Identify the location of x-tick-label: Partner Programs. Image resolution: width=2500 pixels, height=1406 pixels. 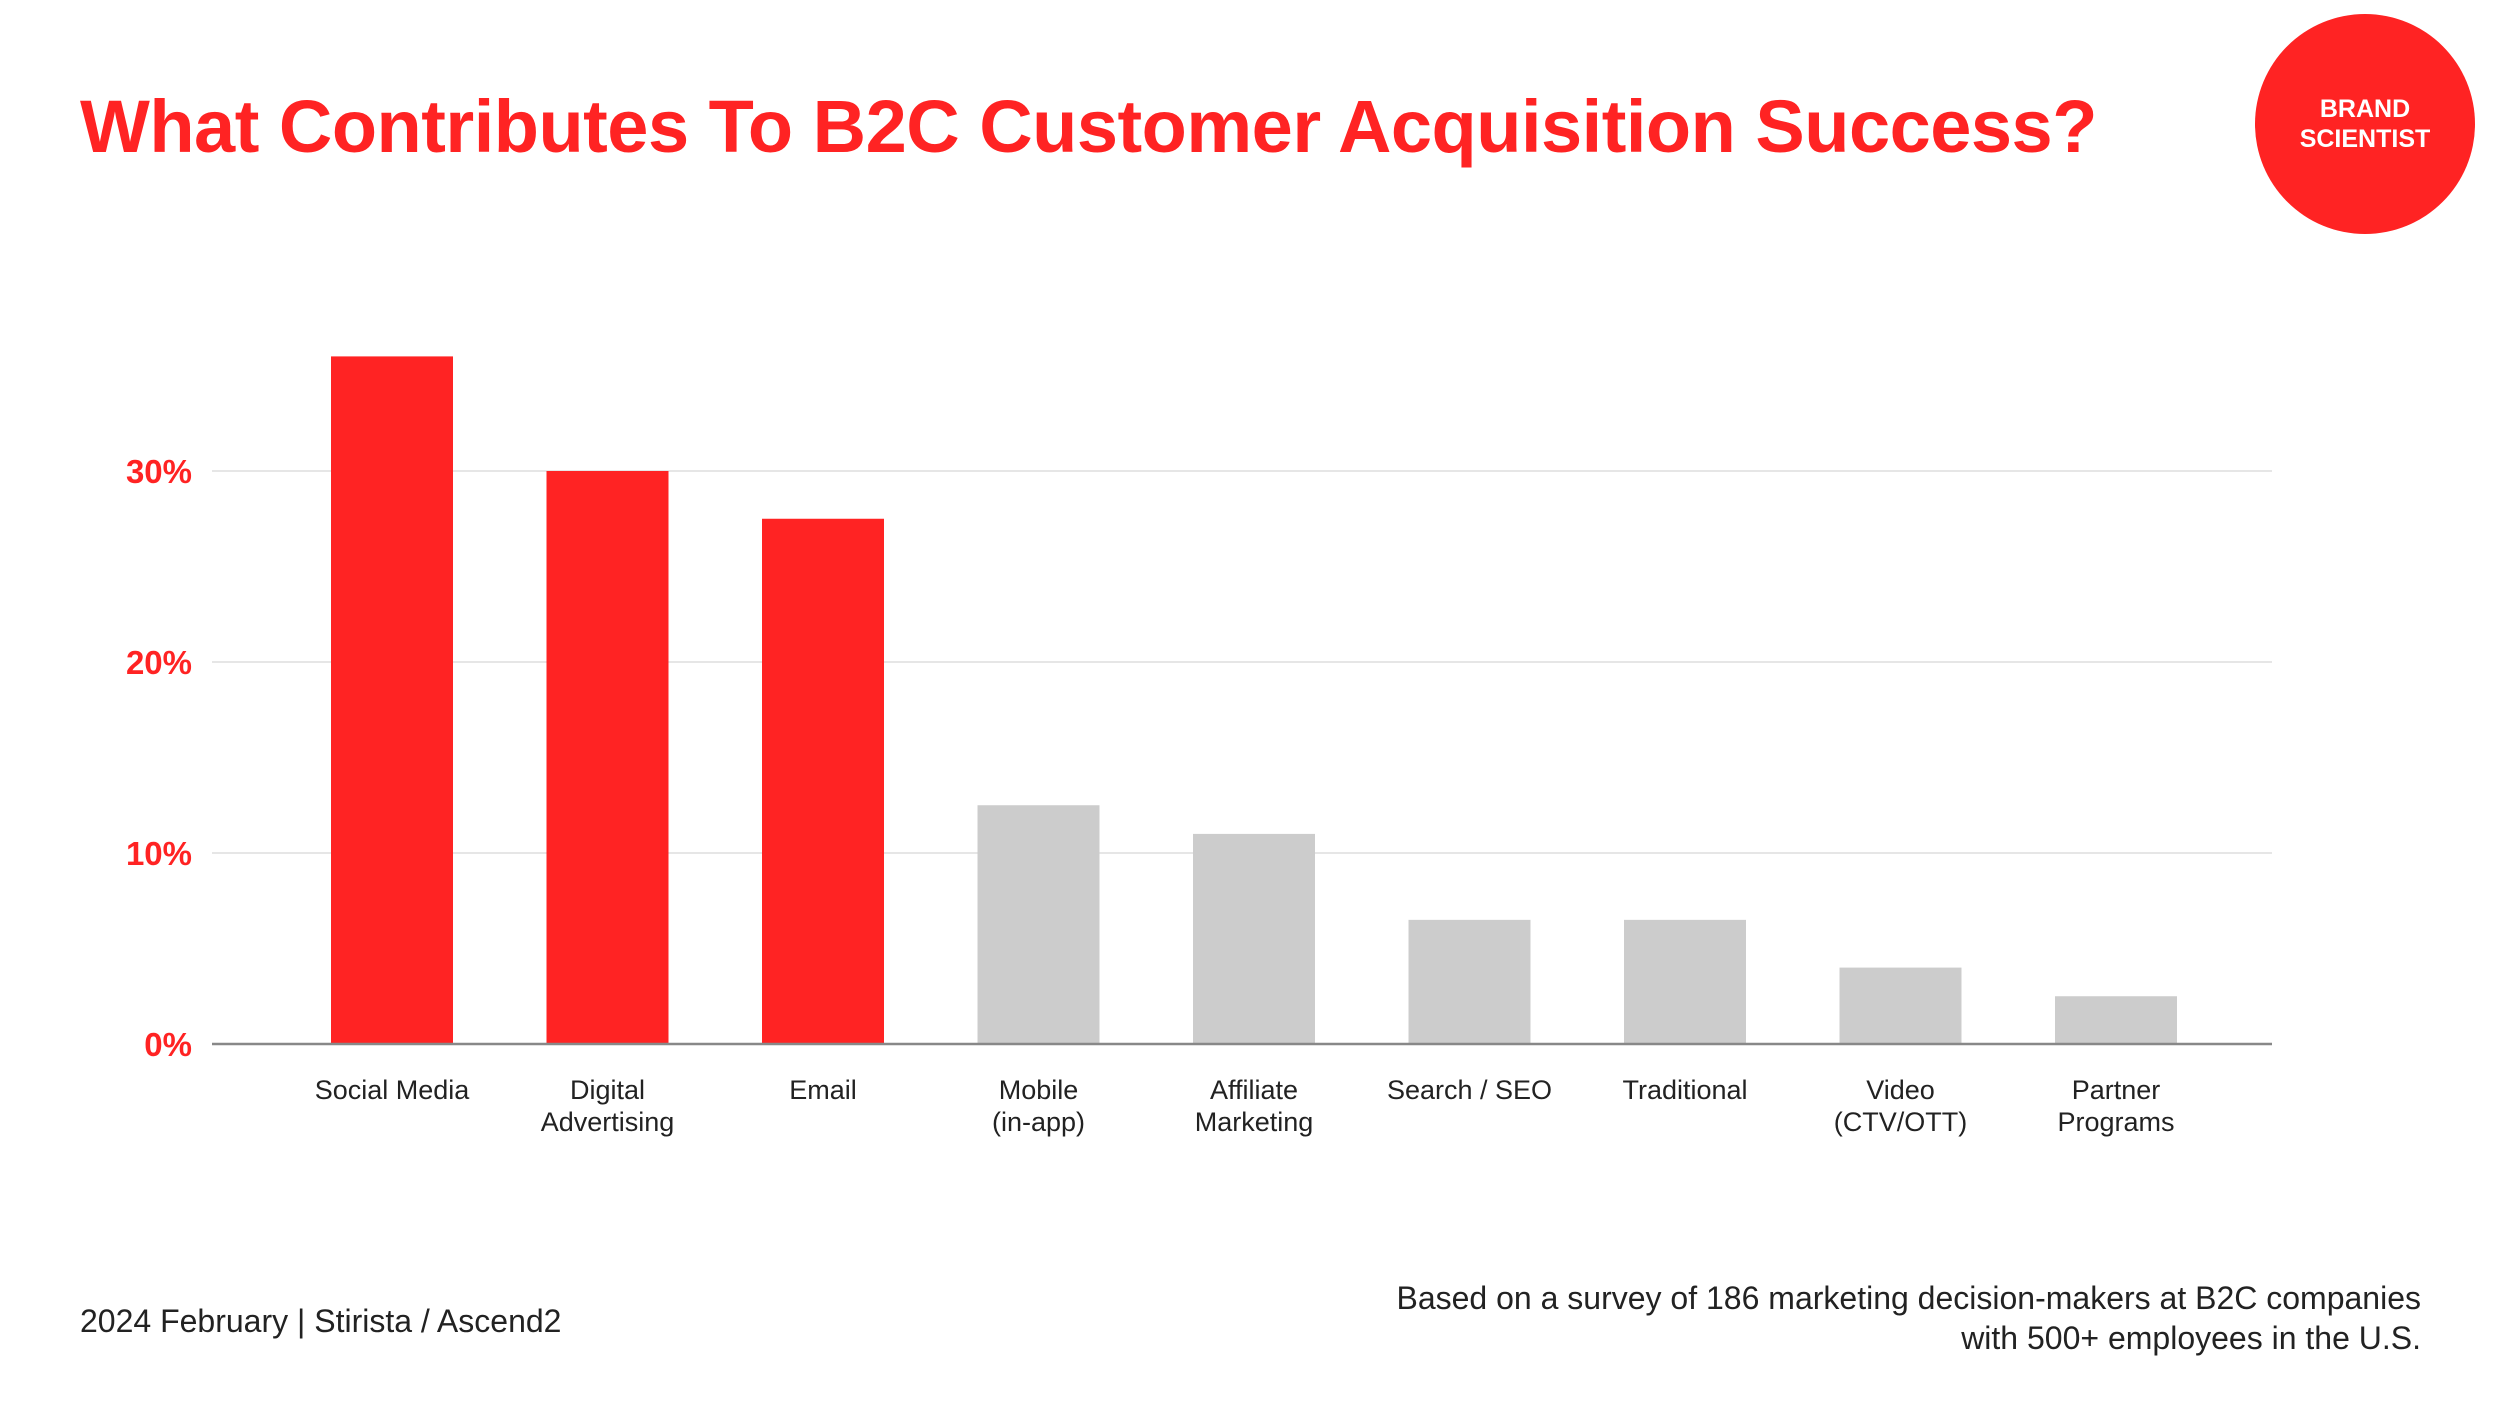
(2115, 1106).